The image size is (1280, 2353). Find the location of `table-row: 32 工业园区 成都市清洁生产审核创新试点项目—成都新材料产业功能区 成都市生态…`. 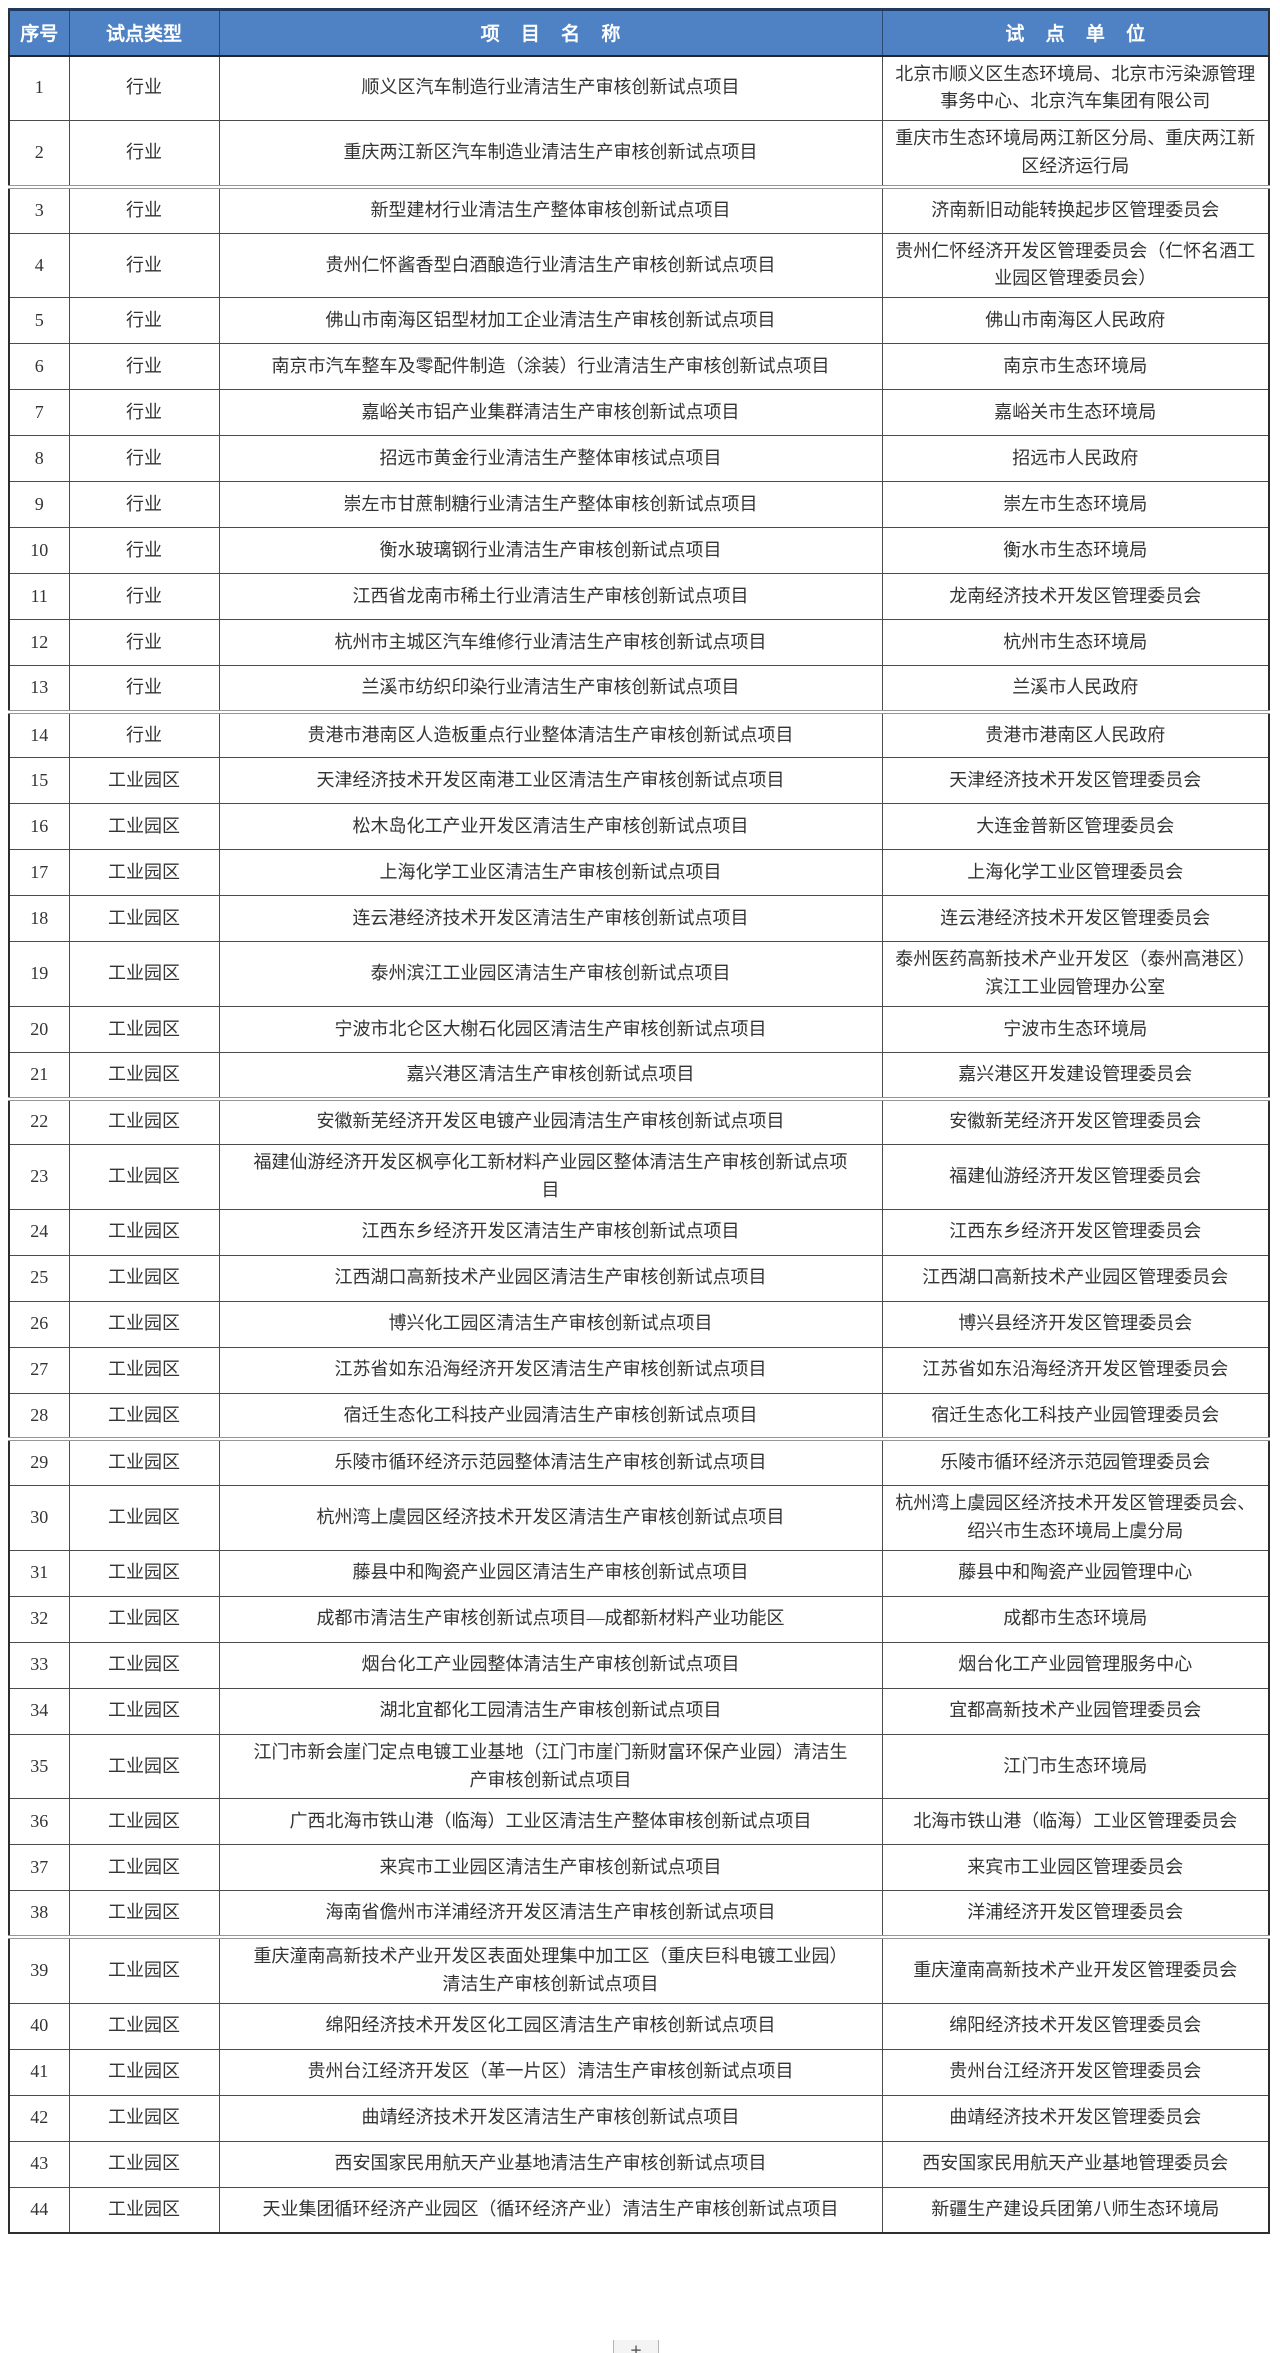

table-row: 32 工业园区 成都市清洁生产审核创新试点项目—成都新材料产业功能区 成都市生态… is located at coordinates (639, 1619).